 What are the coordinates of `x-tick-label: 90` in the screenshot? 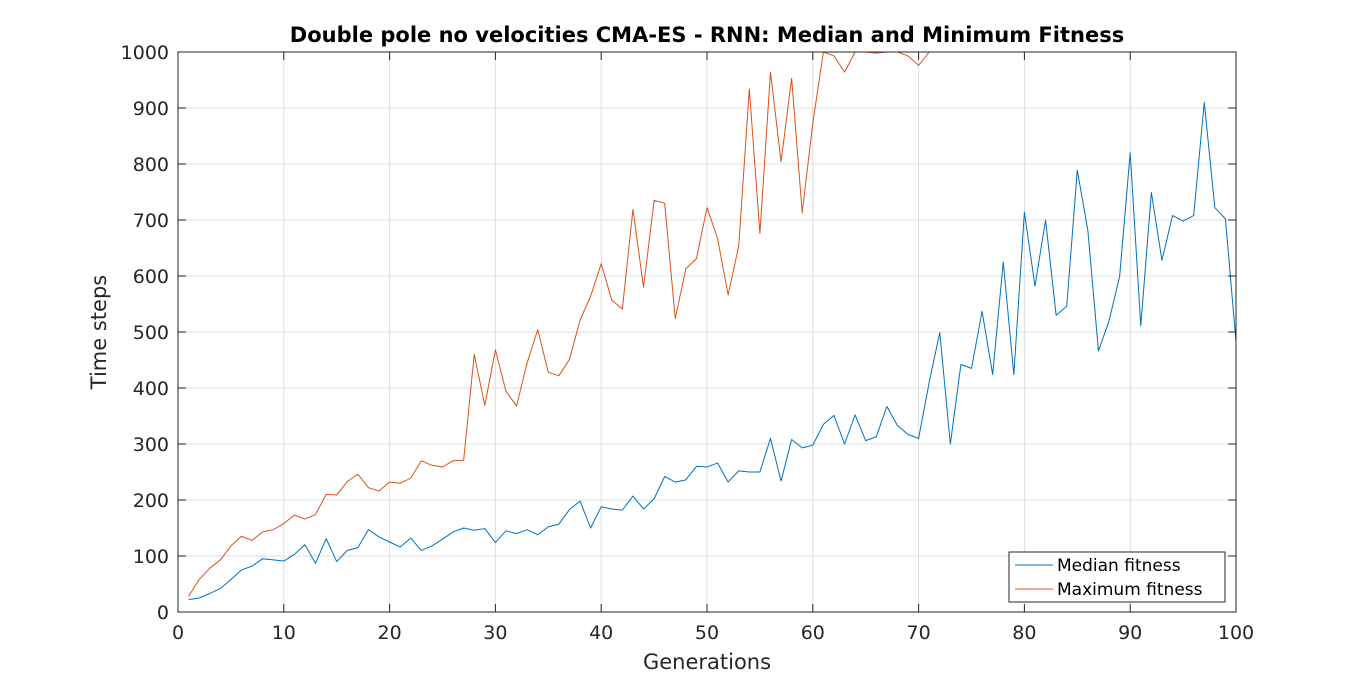 It's located at (1130, 633).